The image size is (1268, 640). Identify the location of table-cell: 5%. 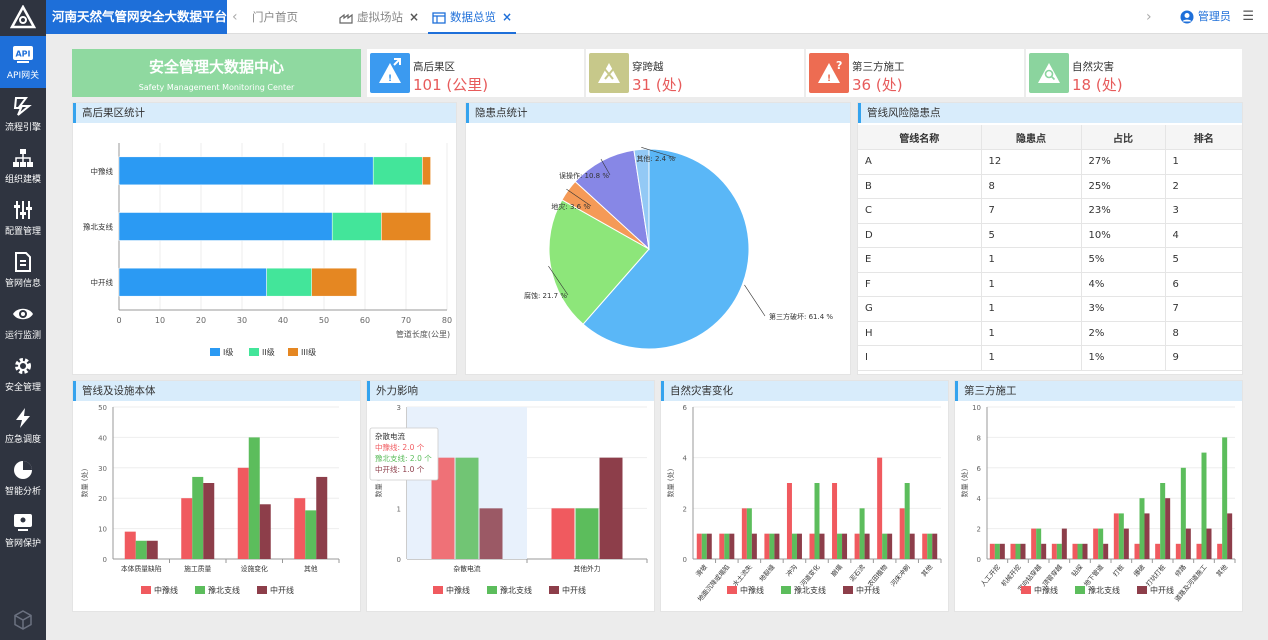
(1122, 260).